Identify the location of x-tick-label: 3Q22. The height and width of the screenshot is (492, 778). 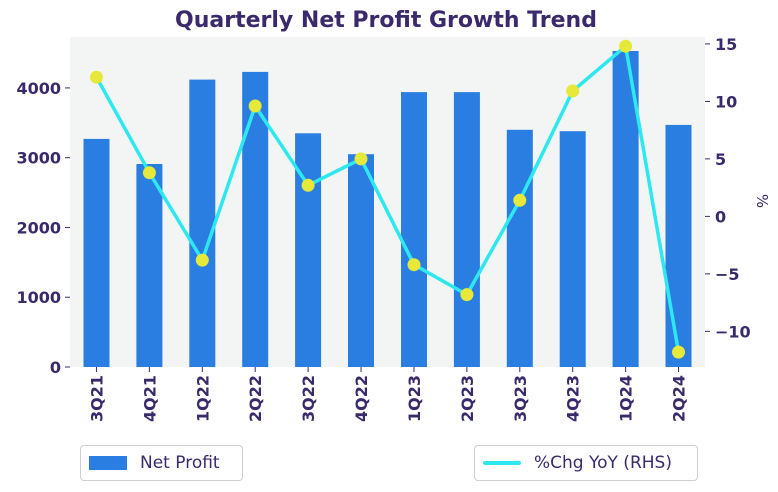
(308, 398).